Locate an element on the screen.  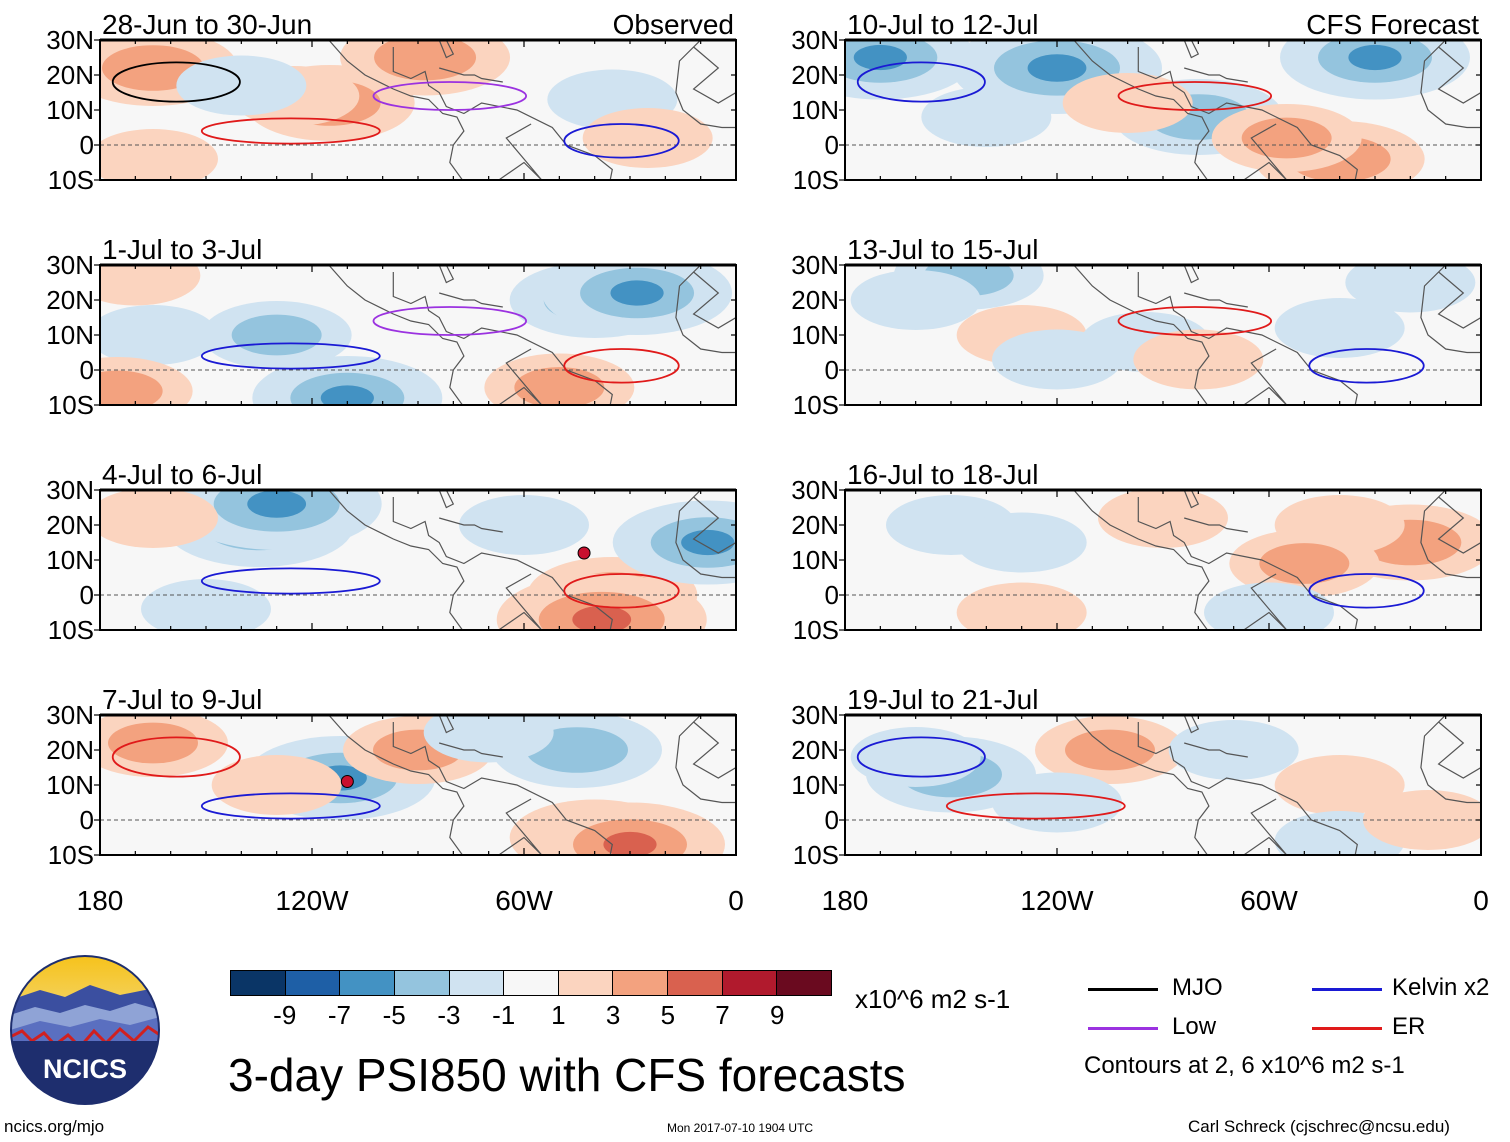
x-tick-label: 180 is located at coordinates (100, 900).